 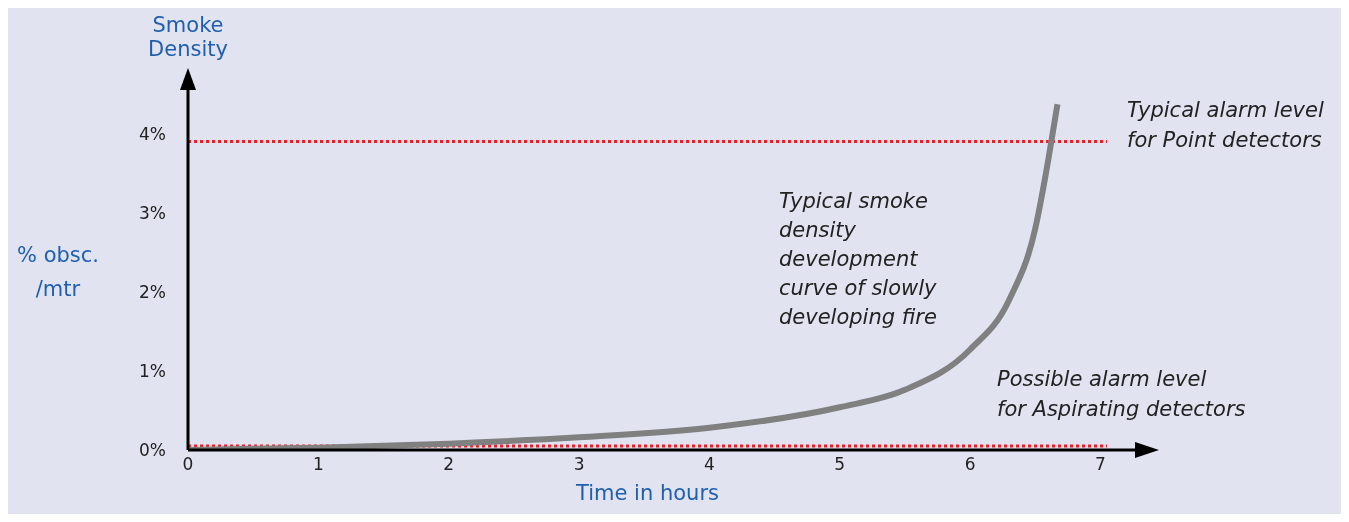 What do you see at coordinates (152, 450) in the screenshot?
I see `y-tick-label: 0%` at bounding box center [152, 450].